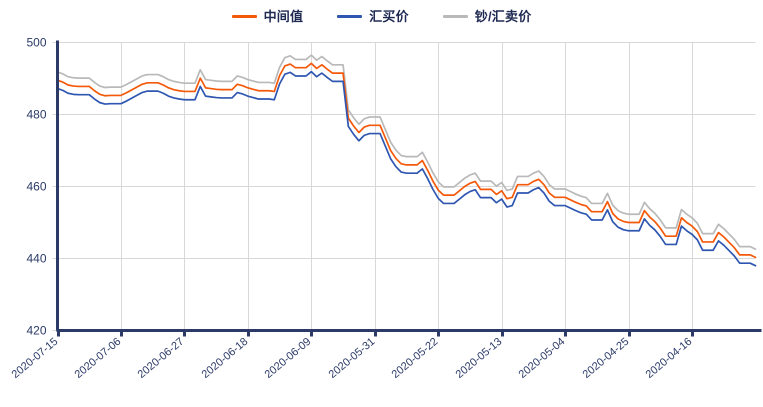 This screenshot has height=407, width=763. What do you see at coordinates (36, 331) in the screenshot?
I see `y-tick-label: 420` at bounding box center [36, 331].